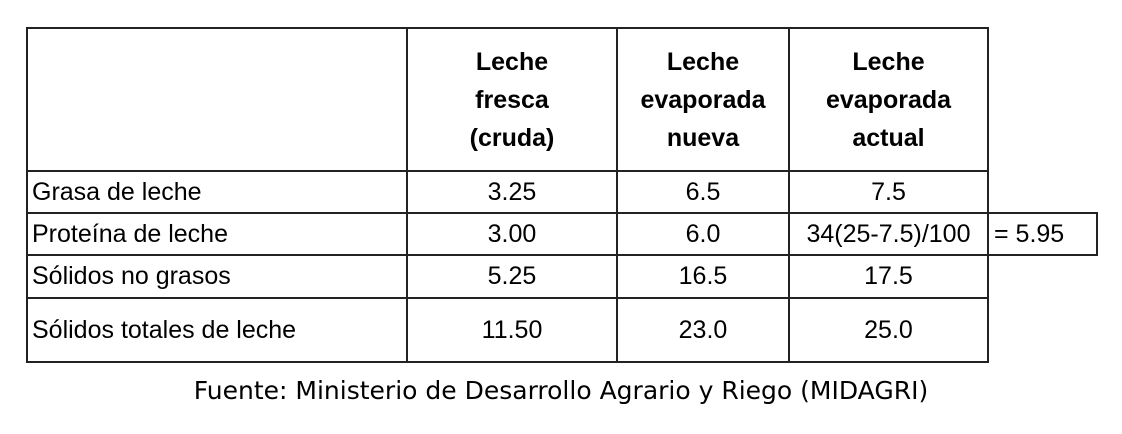 This screenshot has height=434, width=1122. Describe the element at coordinates (217, 99) in the screenshot. I see `header-cell-blank` at that location.